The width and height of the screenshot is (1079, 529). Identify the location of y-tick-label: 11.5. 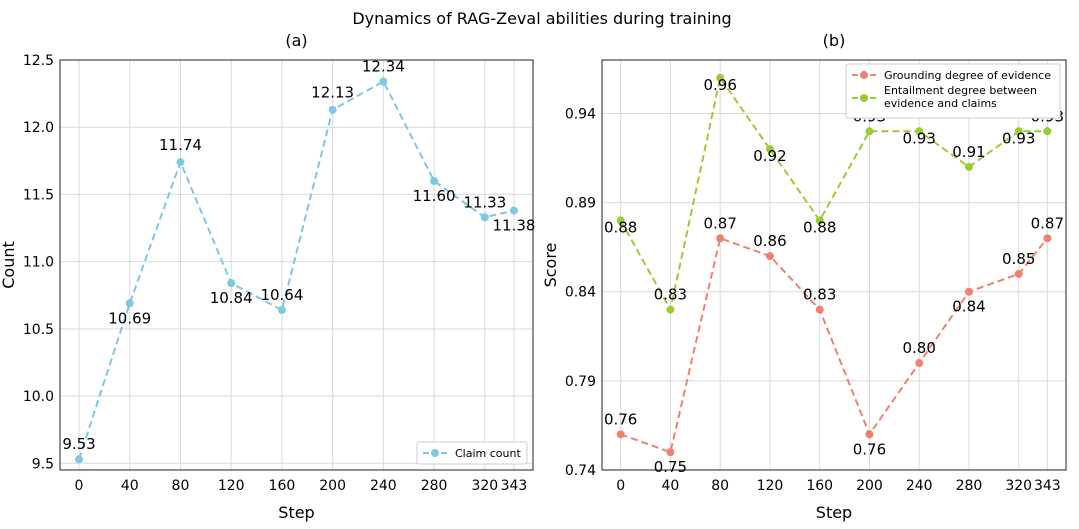
(38, 195).